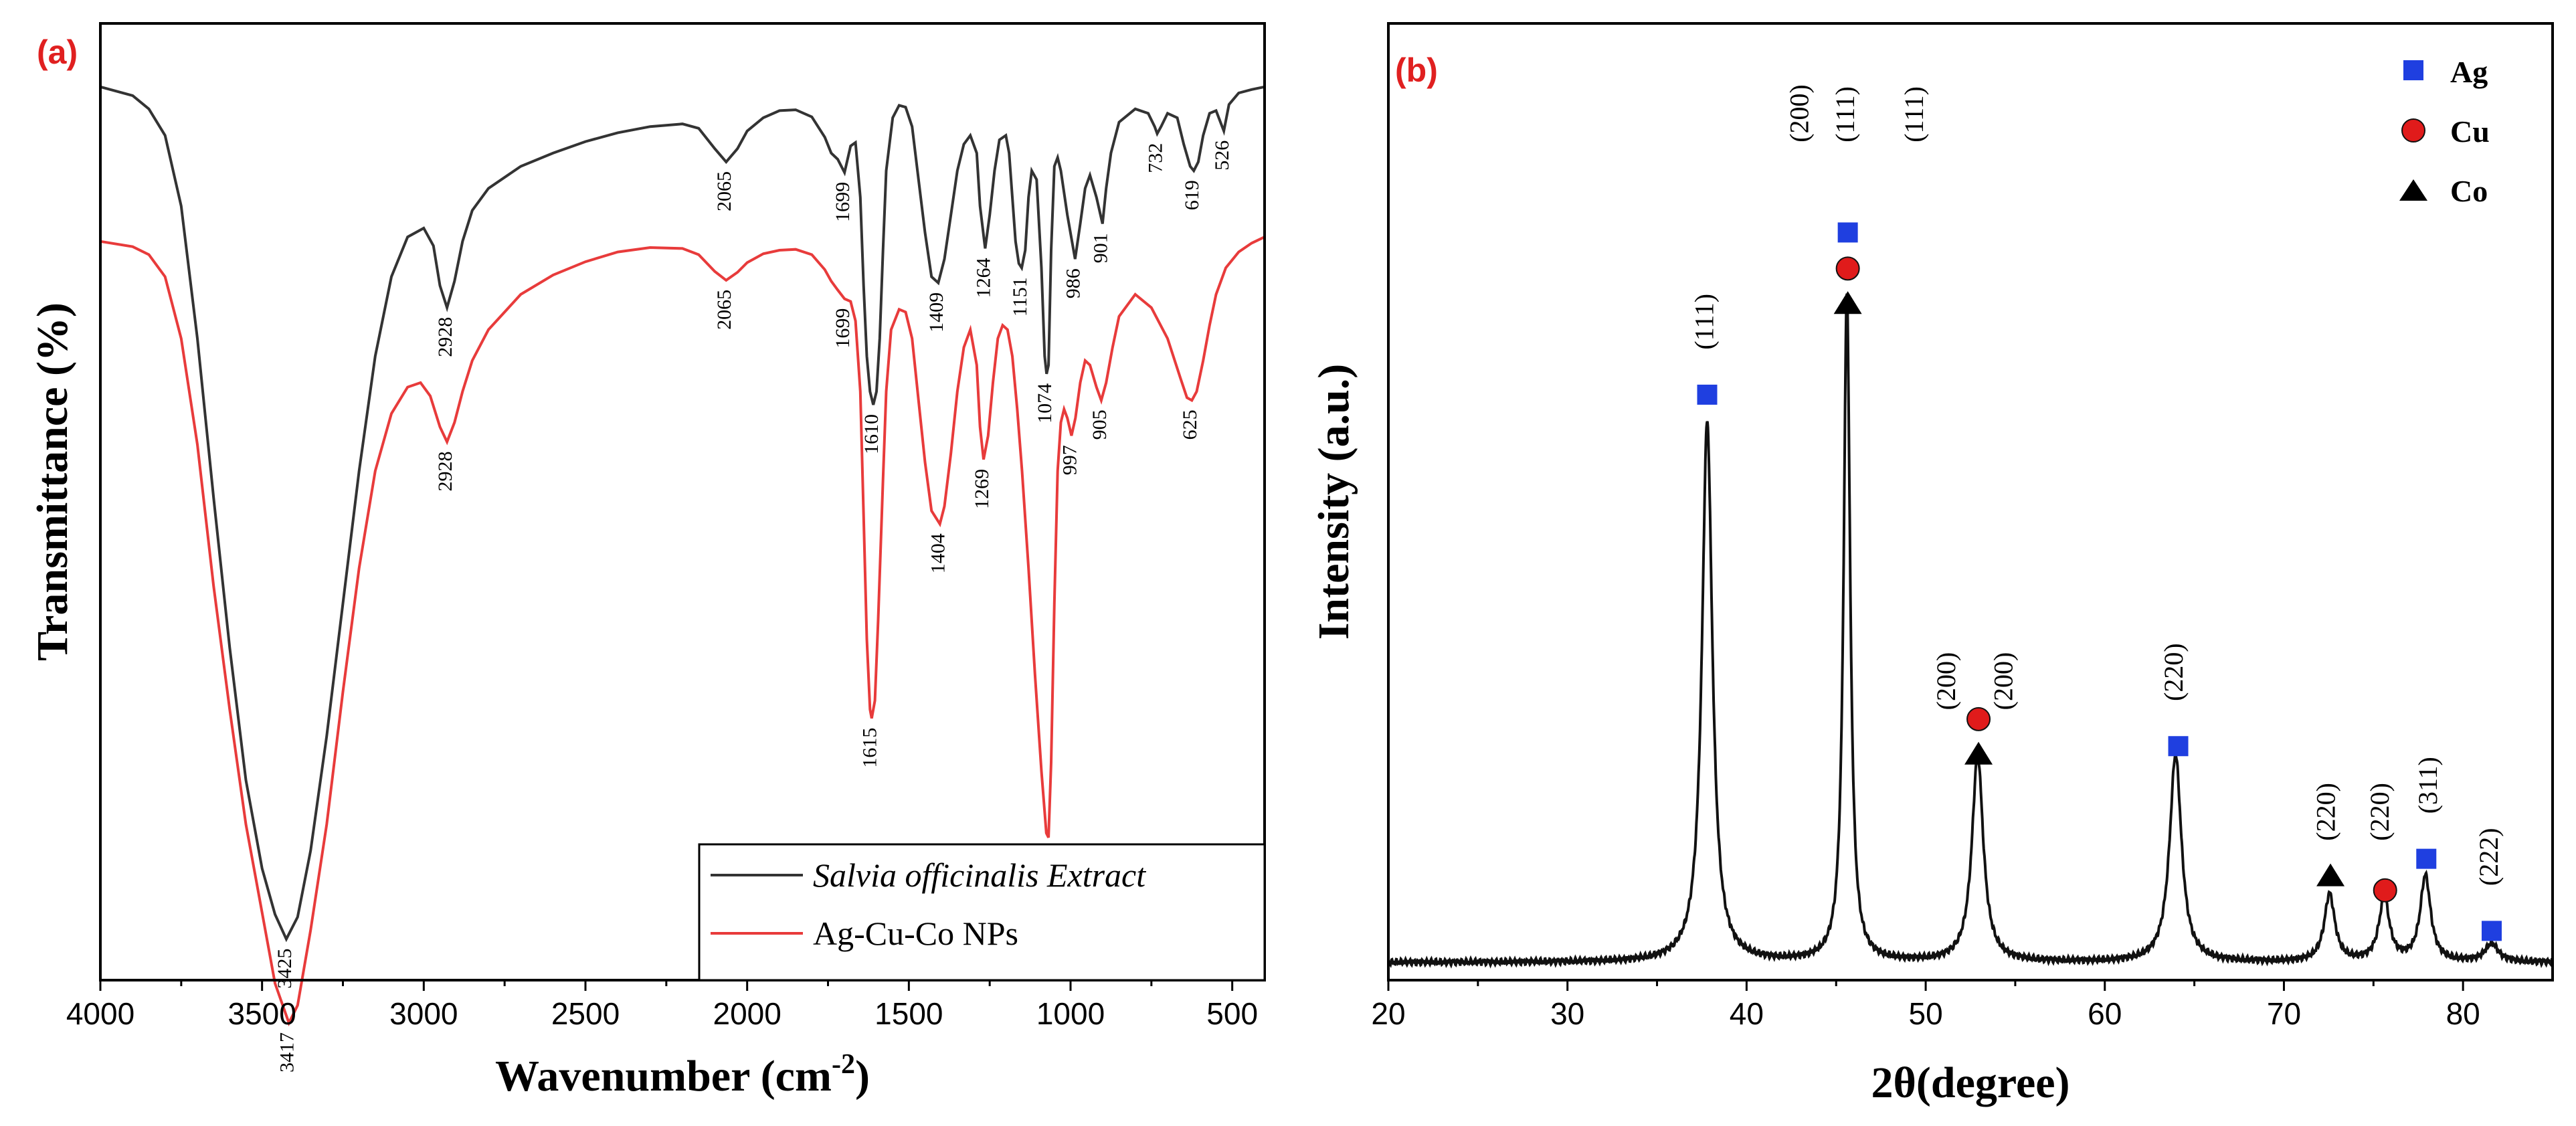 The width and height of the screenshot is (2576, 1126). What do you see at coordinates (1074, 283) in the screenshot?
I see `extract-peak-label-986: 986` at bounding box center [1074, 283].